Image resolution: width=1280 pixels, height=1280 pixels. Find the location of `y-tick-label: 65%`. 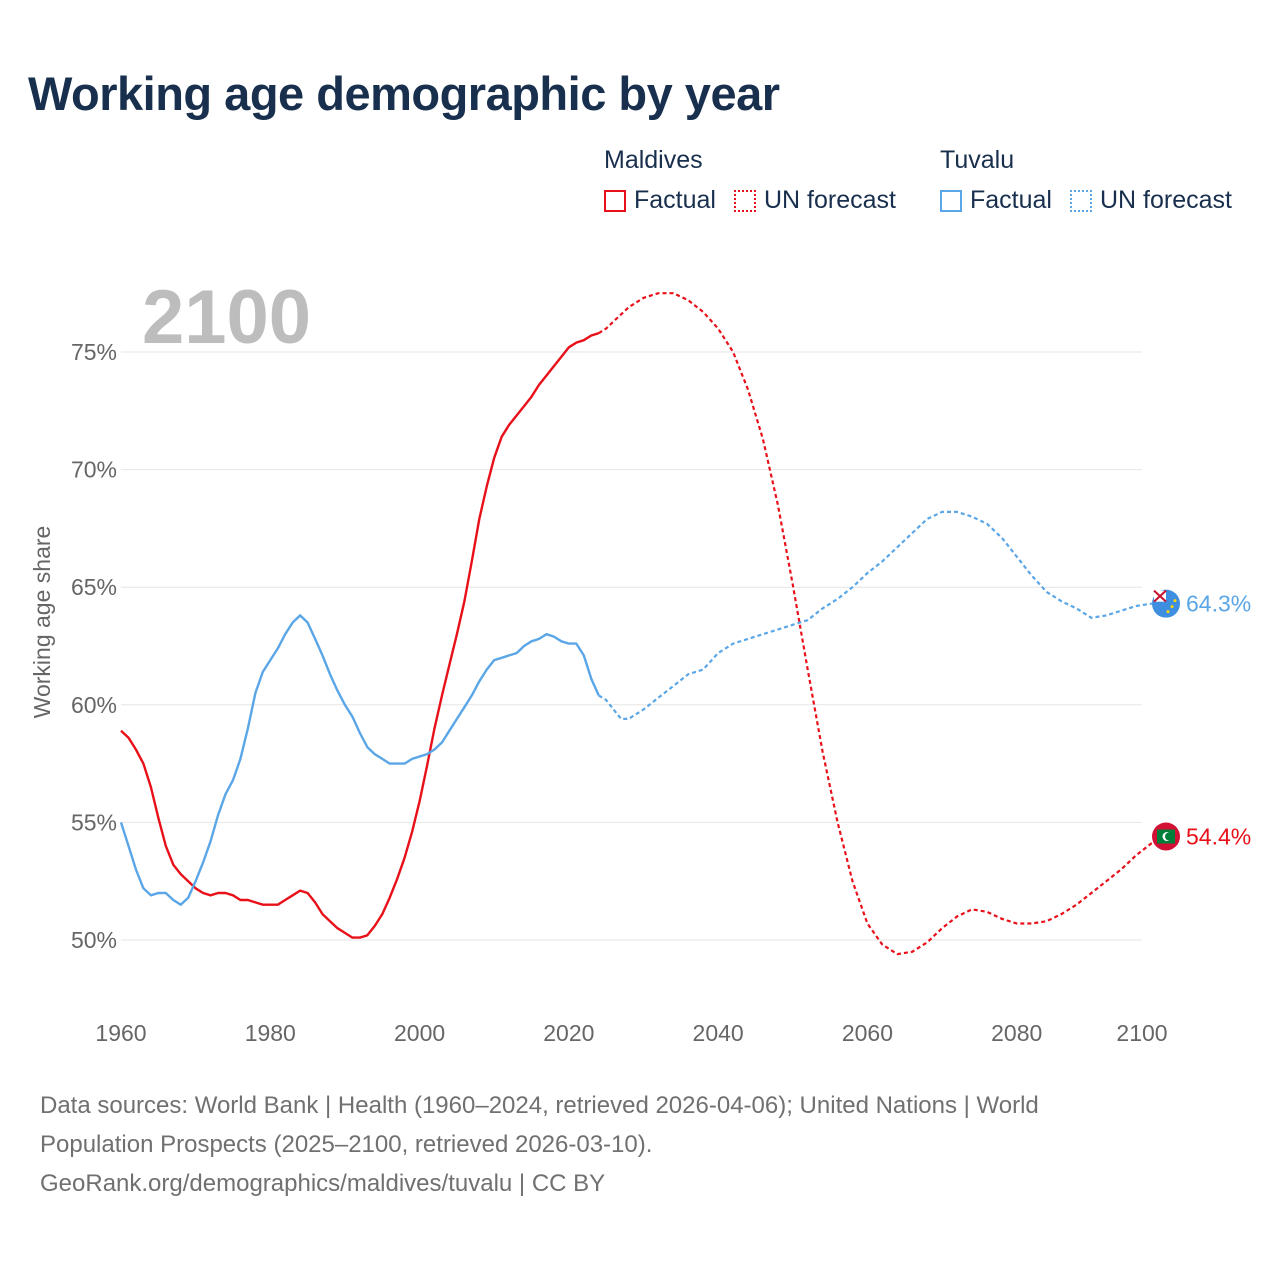

y-tick-label: 65% is located at coordinates (94, 587).